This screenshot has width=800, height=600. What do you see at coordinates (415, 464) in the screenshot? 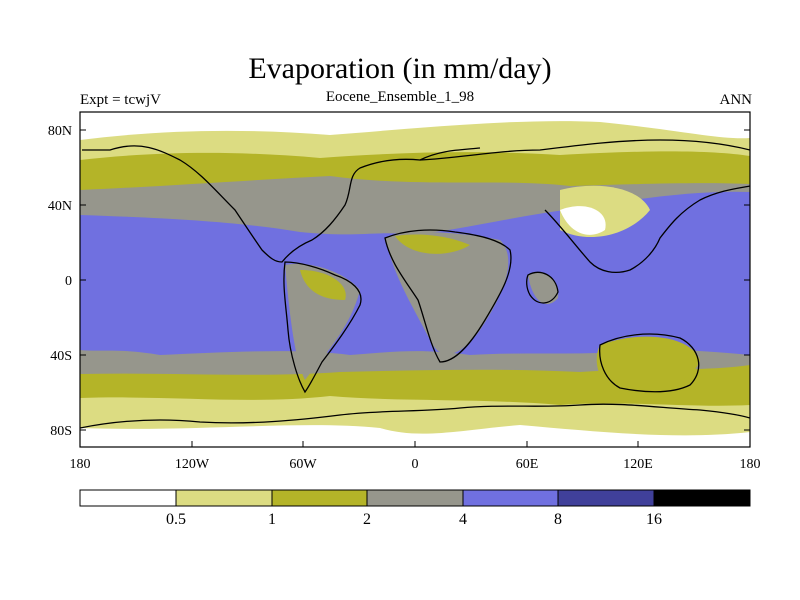
I see `lon-tick-label: 0` at bounding box center [415, 464].